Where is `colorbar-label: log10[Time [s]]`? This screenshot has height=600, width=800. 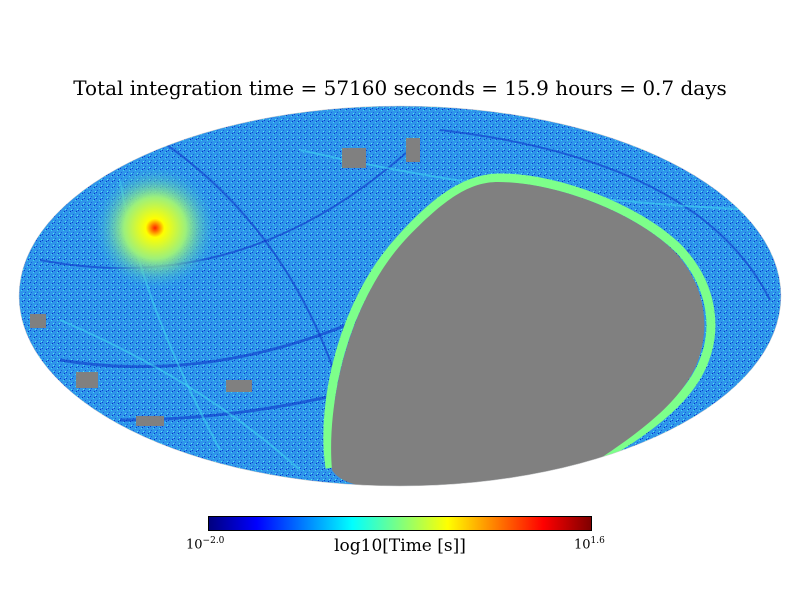 colorbar-label: log10[Time [s]] is located at coordinates (400, 546).